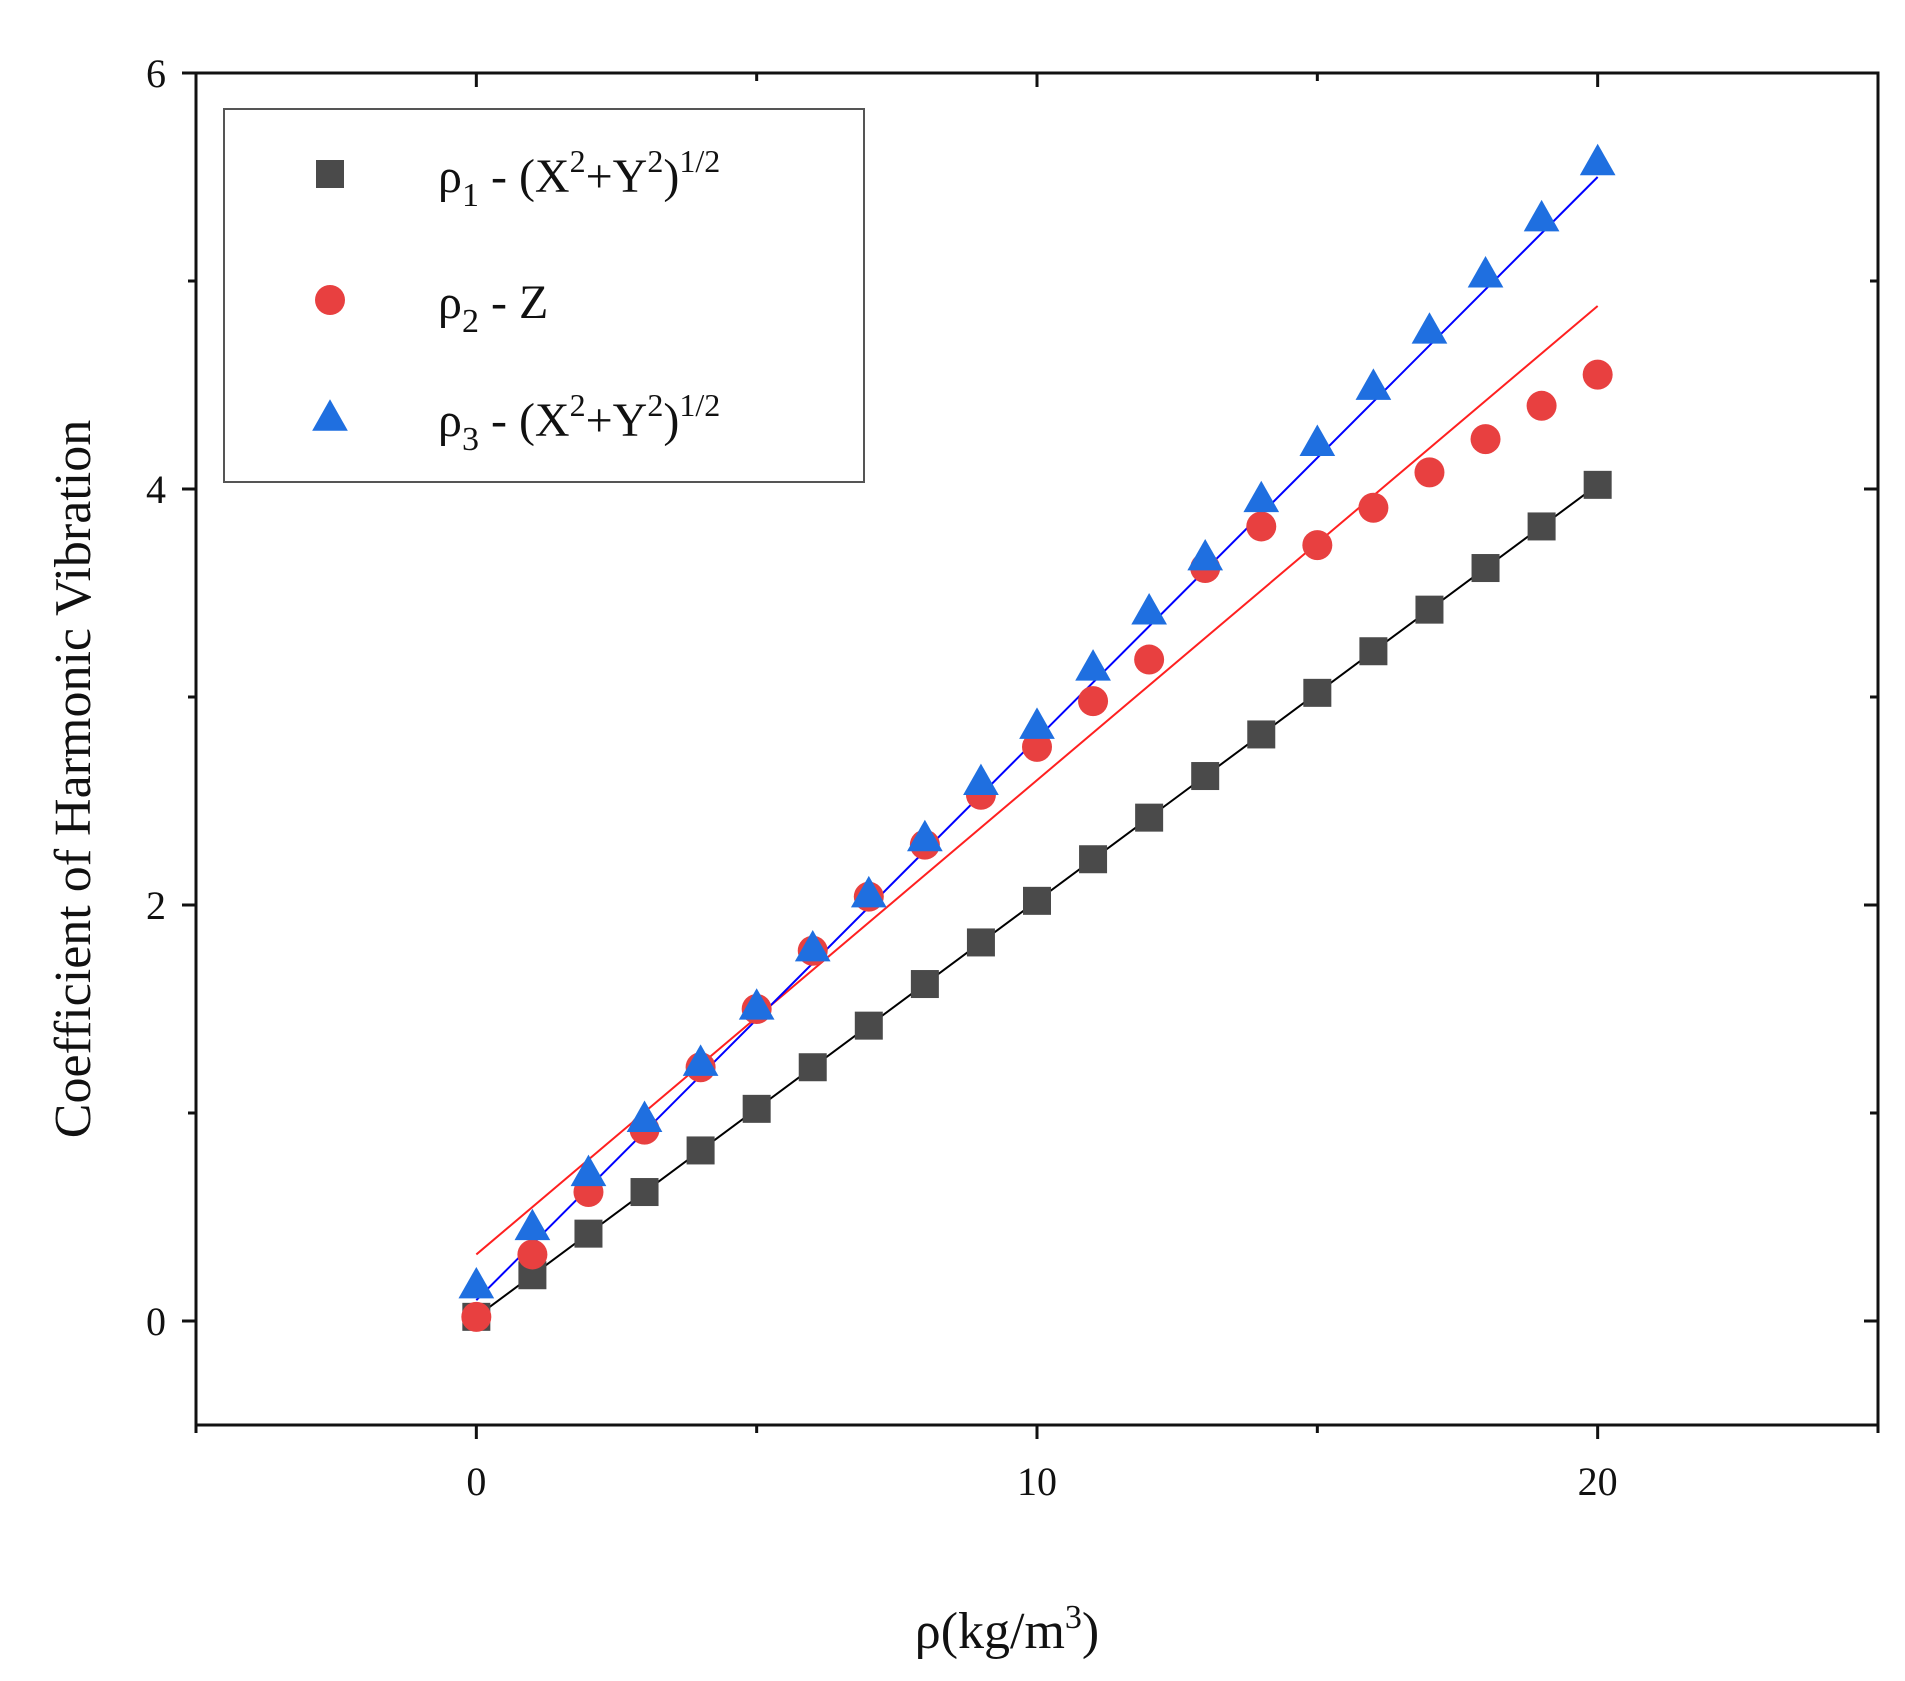  What do you see at coordinates (73, 779) in the screenshot?
I see `y-axis-title: Coefficient of Harmonic Vibration` at bounding box center [73, 779].